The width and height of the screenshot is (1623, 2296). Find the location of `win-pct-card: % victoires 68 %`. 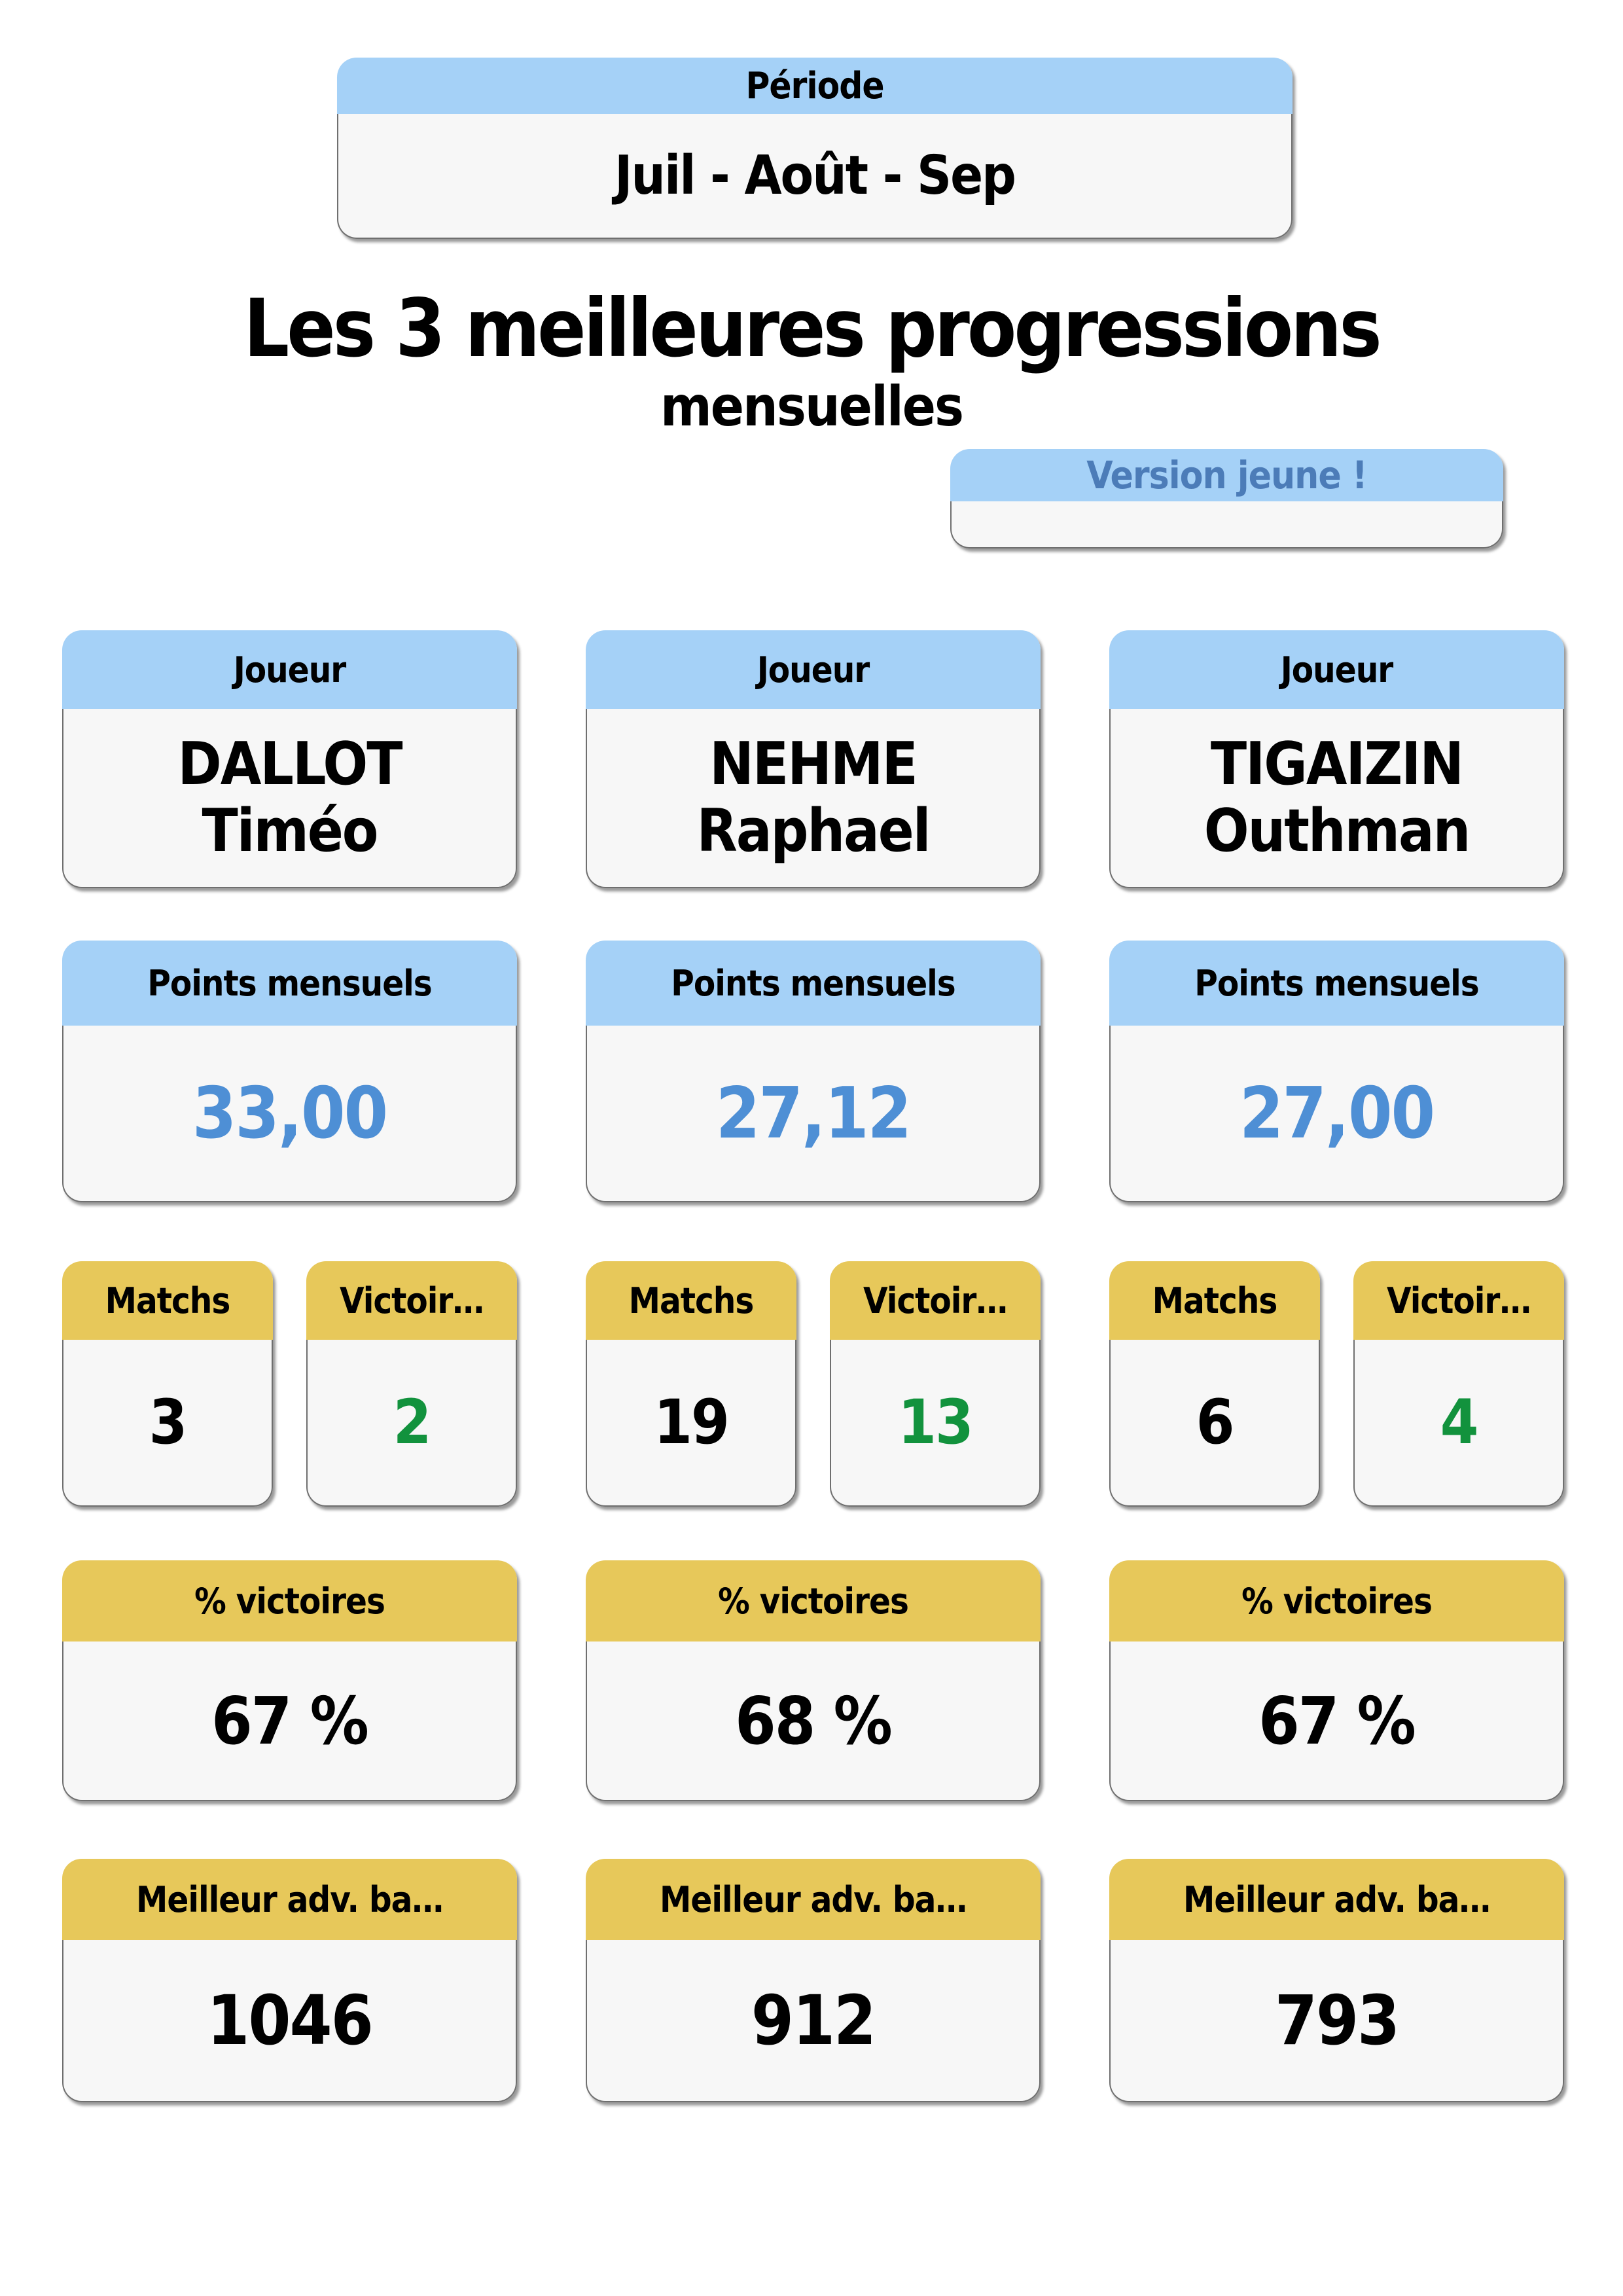

win-pct-card: % victoires 68 % is located at coordinates (813, 1681).